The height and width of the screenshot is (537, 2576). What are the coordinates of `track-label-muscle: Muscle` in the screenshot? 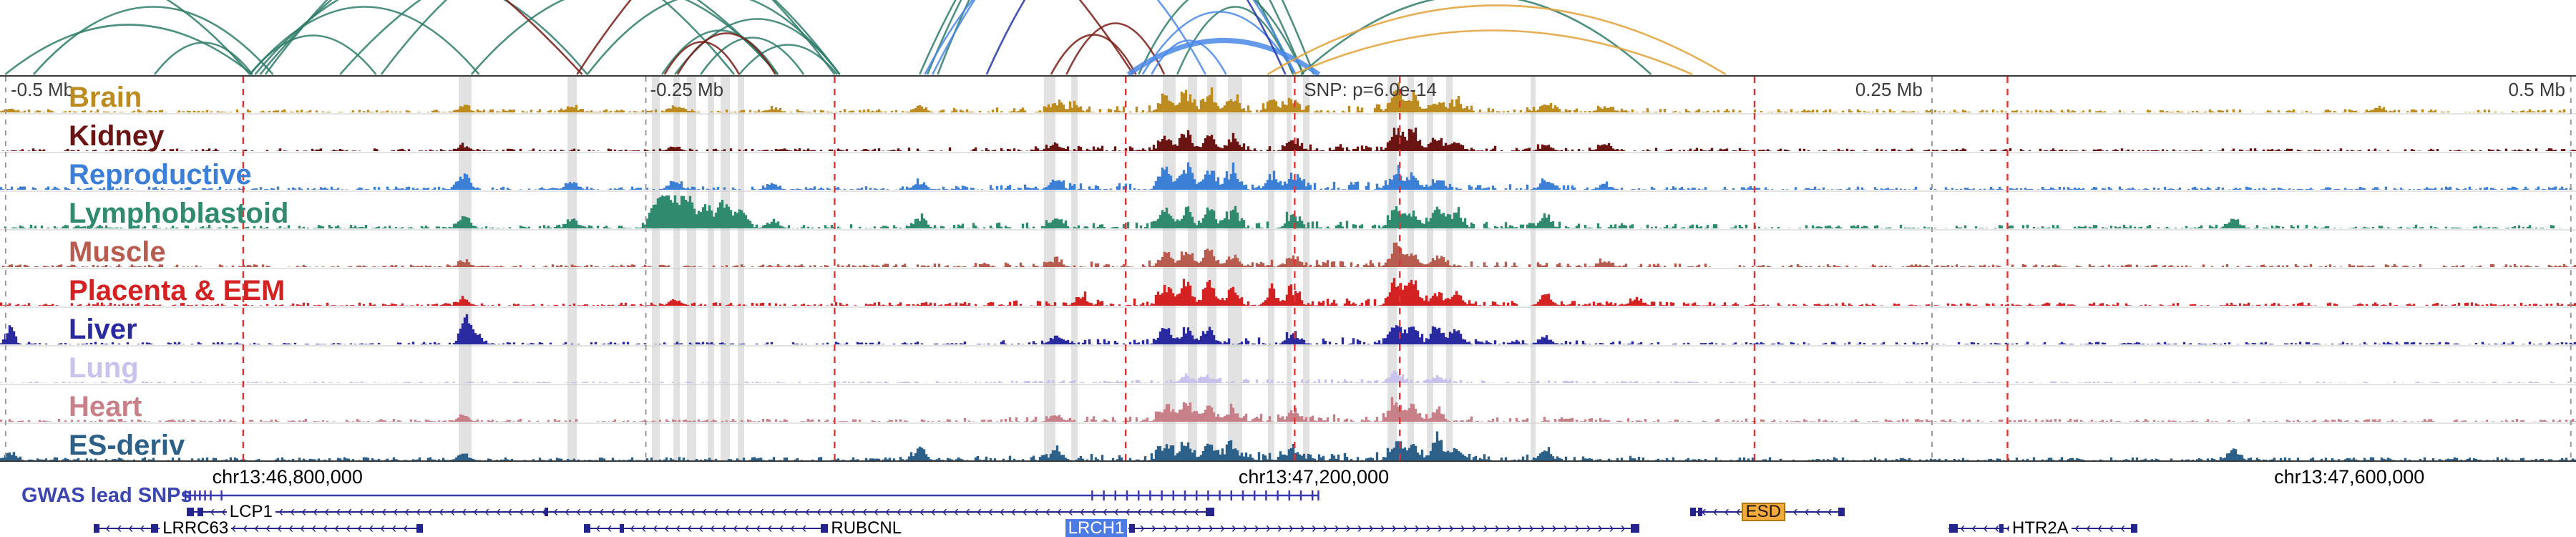 It's located at (117, 252).